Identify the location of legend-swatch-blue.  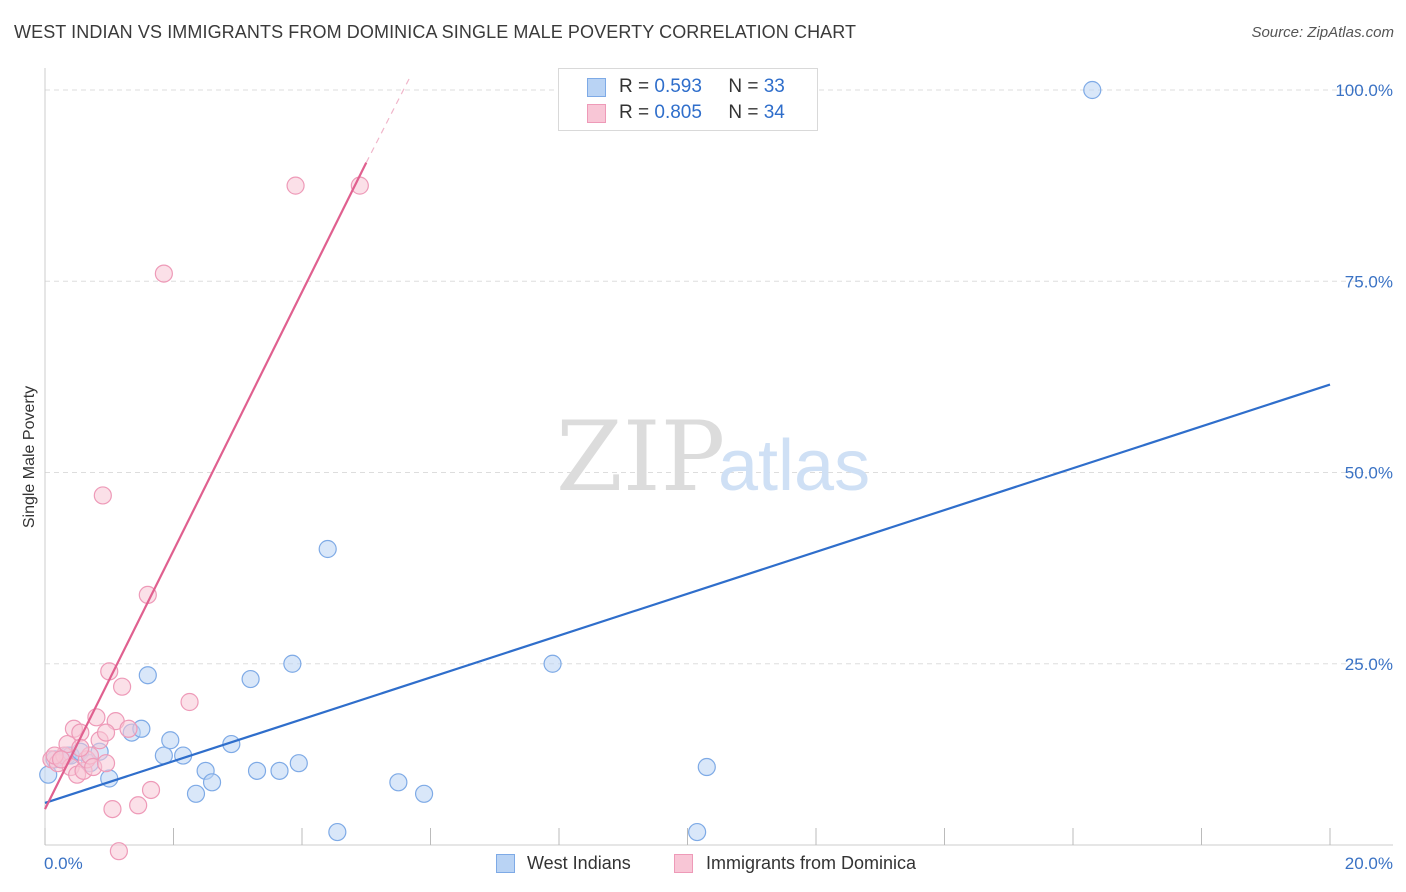
(596, 87).